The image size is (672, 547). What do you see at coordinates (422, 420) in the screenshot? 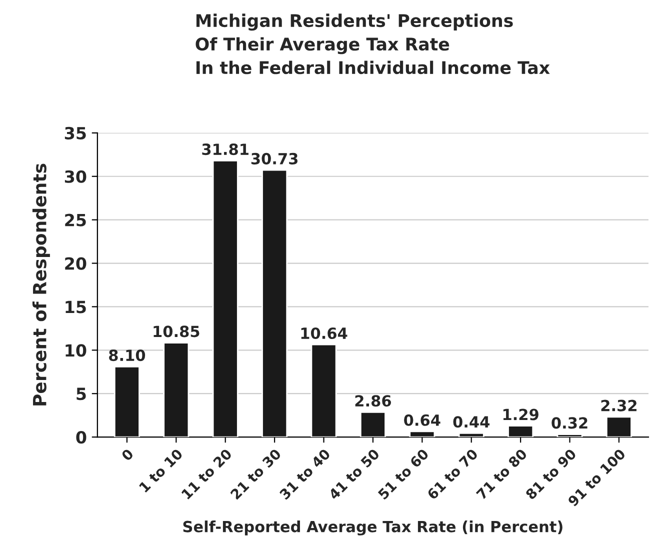
I see `data-label: 0.64` at bounding box center [422, 420].